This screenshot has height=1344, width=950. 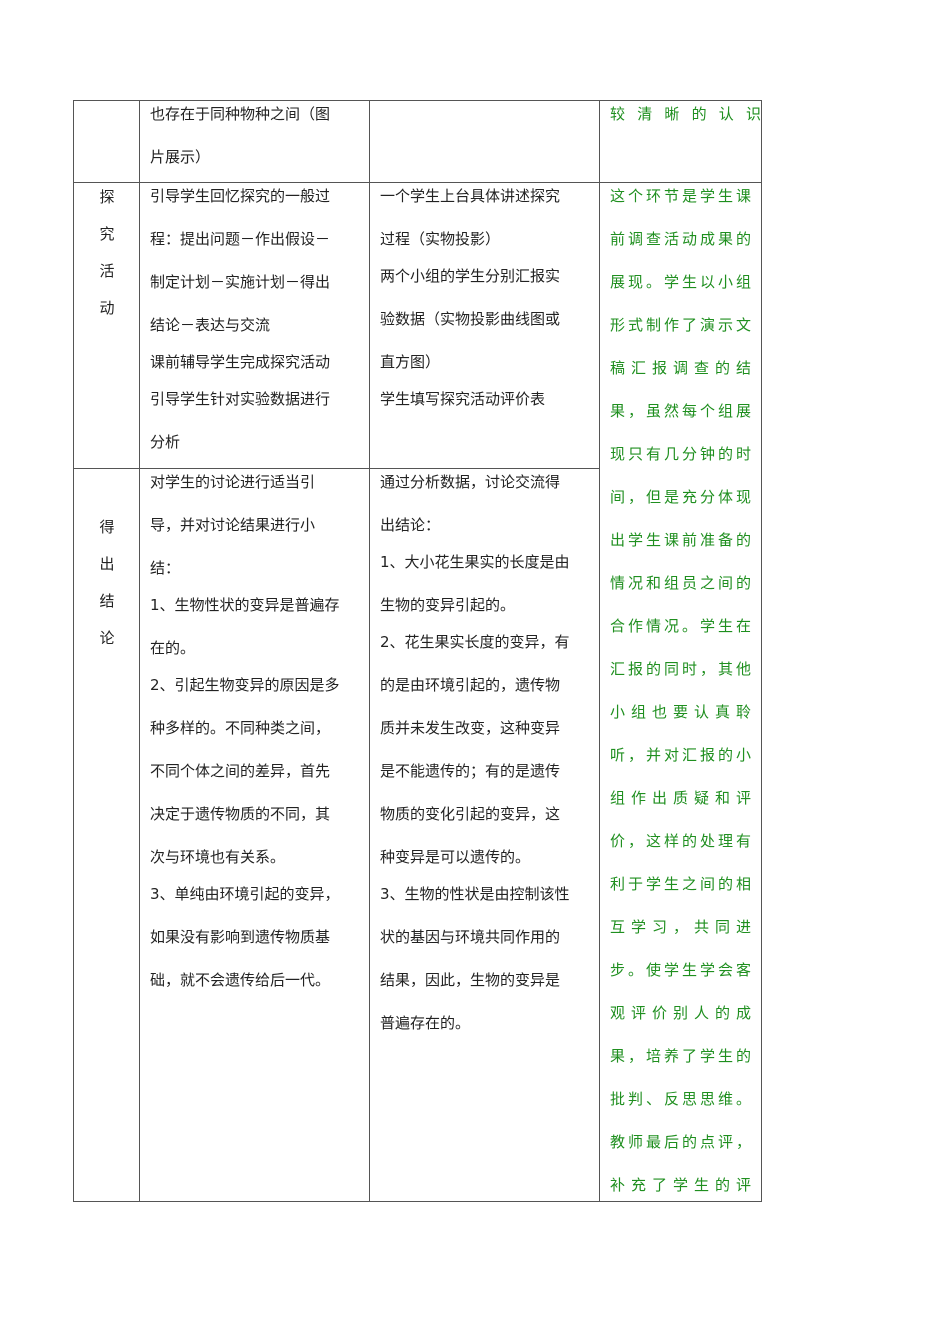 What do you see at coordinates (470, 728) in the screenshot?
I see `text-line: 质并未发生改变，这种变异` at bounding box center [470, 728].